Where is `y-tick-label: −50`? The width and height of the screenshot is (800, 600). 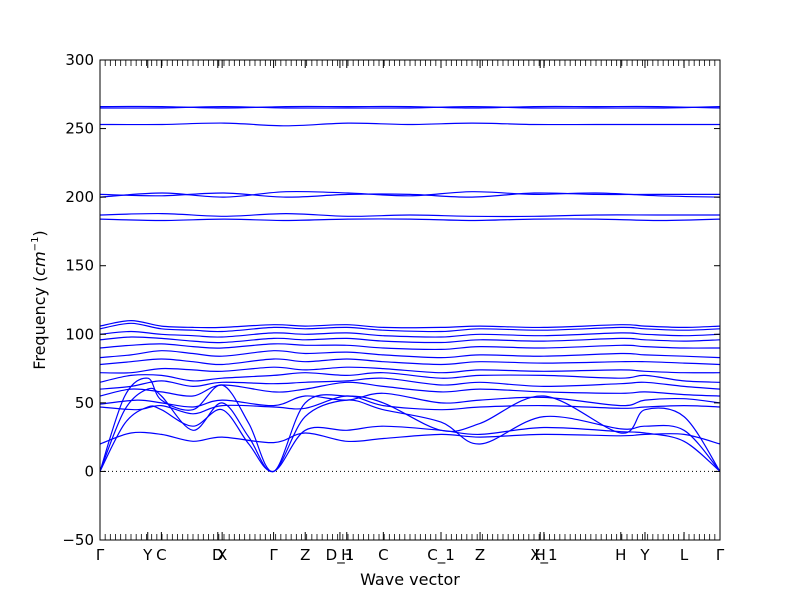 y-tick-label: −50 is located at coordinates (78, 540).